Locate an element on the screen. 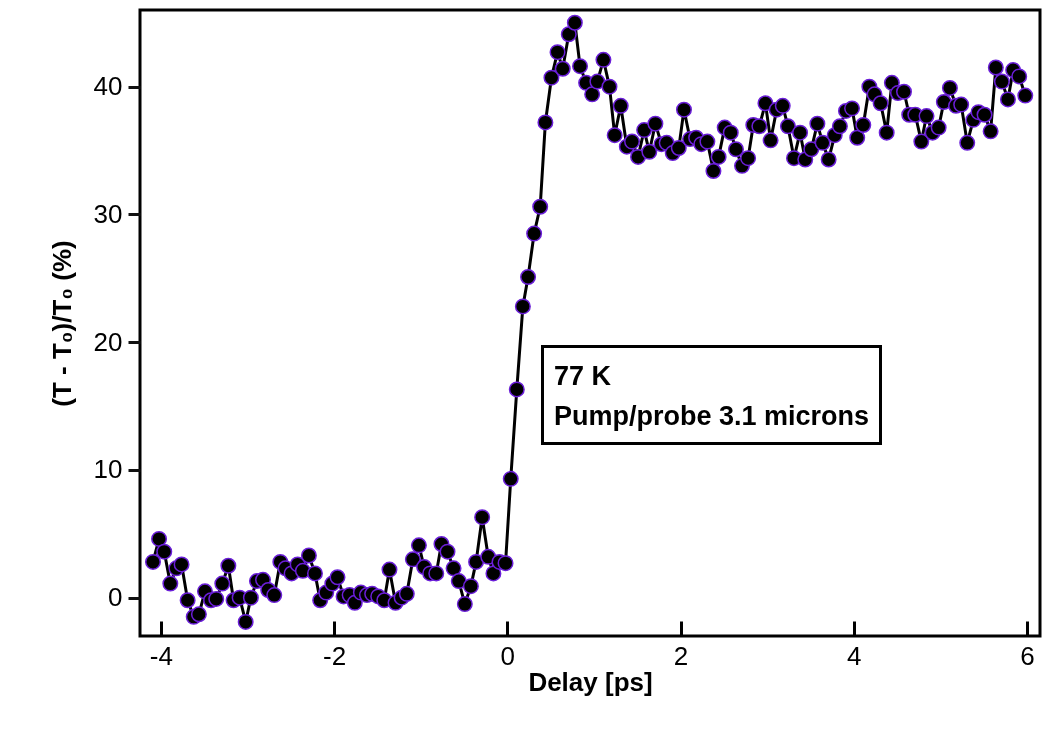  y-tick-label: 20 is located at coordinates (108, 341).